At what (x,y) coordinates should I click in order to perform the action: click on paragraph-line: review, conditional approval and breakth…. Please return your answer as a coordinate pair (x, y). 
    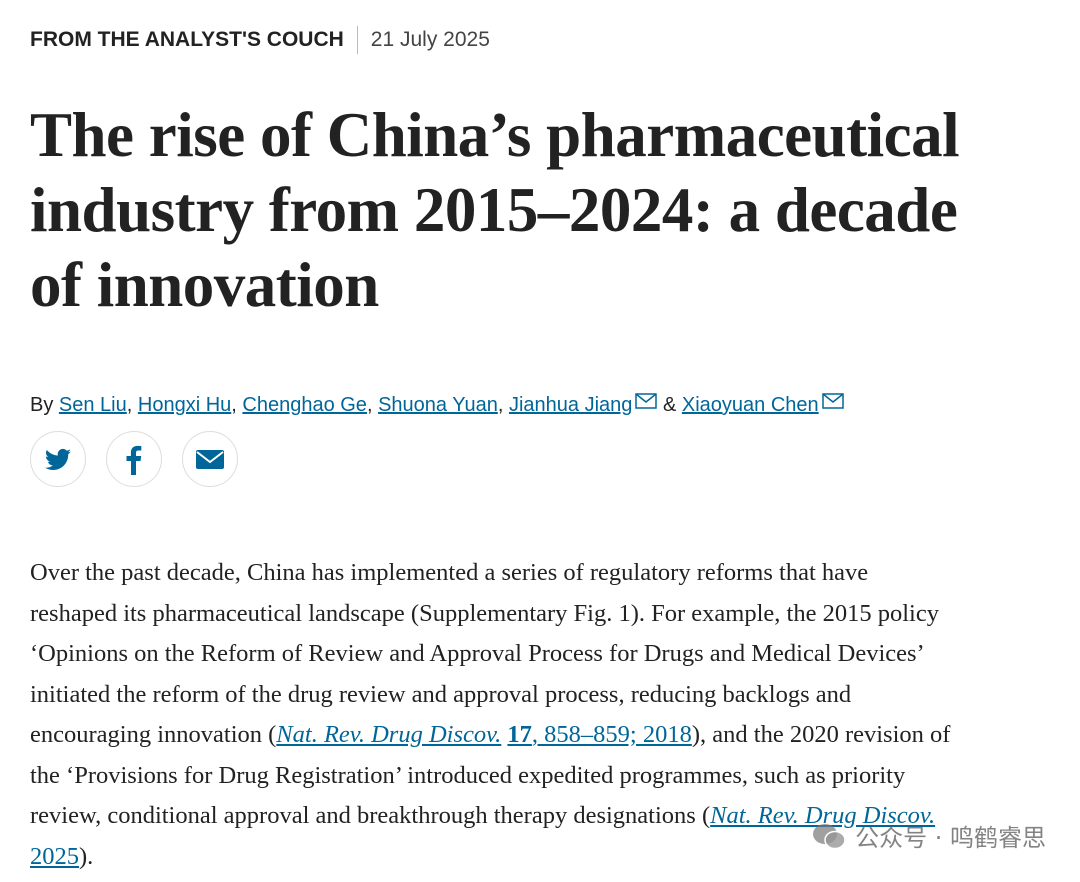
    Looking at the image, I should click on (490, 816).